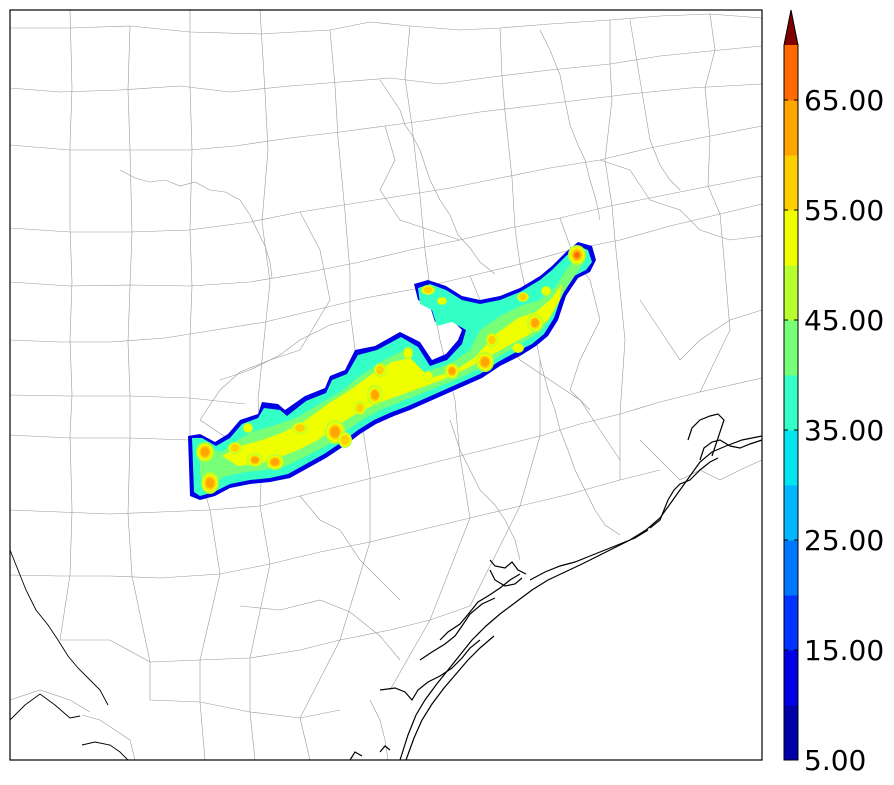 This screenshot has height=785, width=894. I want to click on state-border, so click(69, 655).